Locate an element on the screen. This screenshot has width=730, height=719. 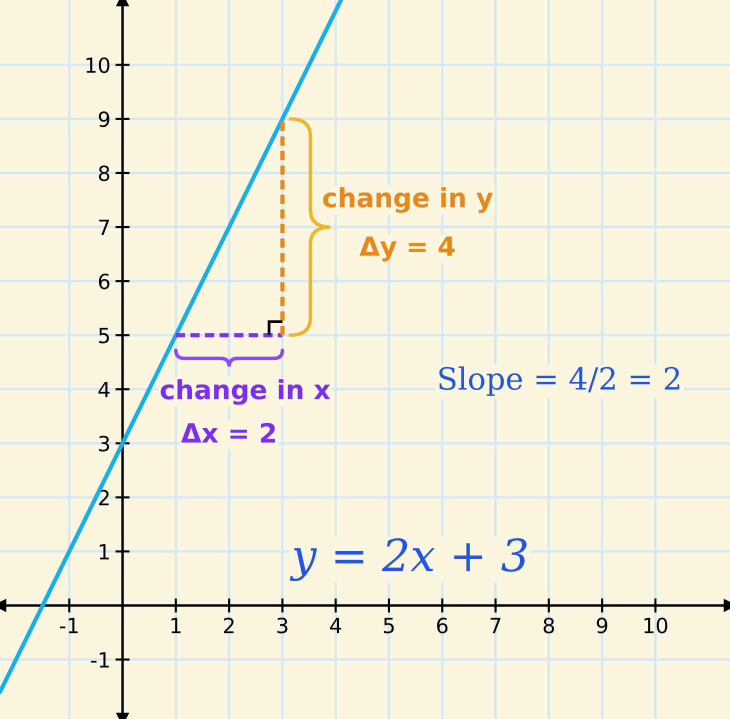
y-tick-label: 7 is located at coordinates (104, 227).